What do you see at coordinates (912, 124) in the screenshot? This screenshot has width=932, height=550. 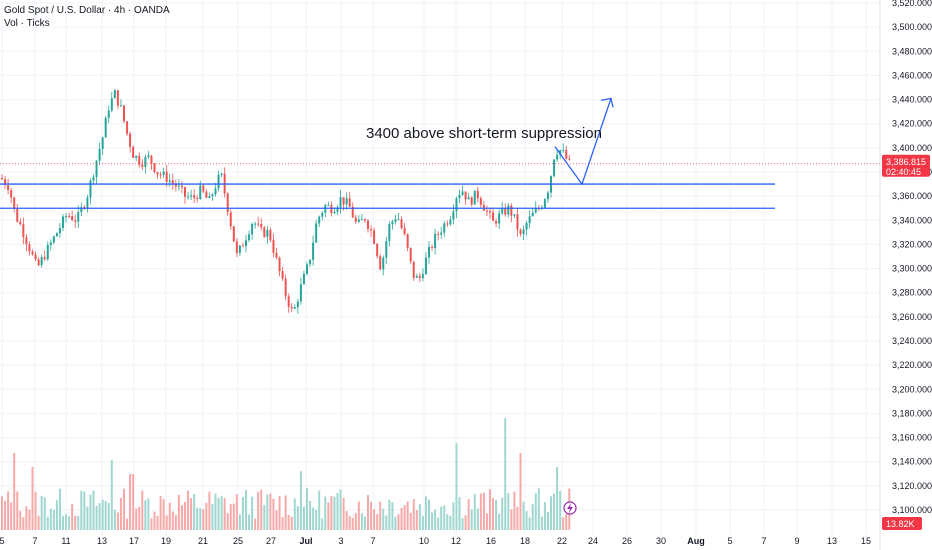 I see `price-tick-label: 3,420.000` at bounding box center [912, 124].